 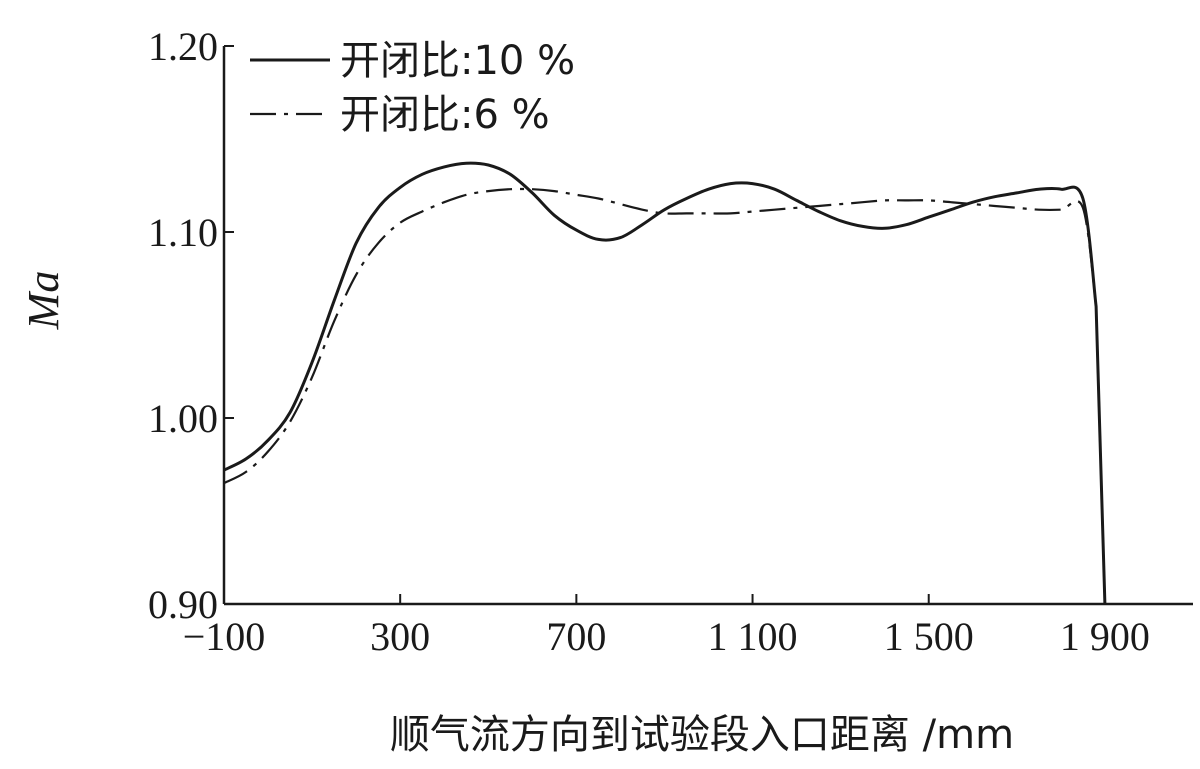 I want to click on y-tick-label: 1.00, so click(x=183, y=418).